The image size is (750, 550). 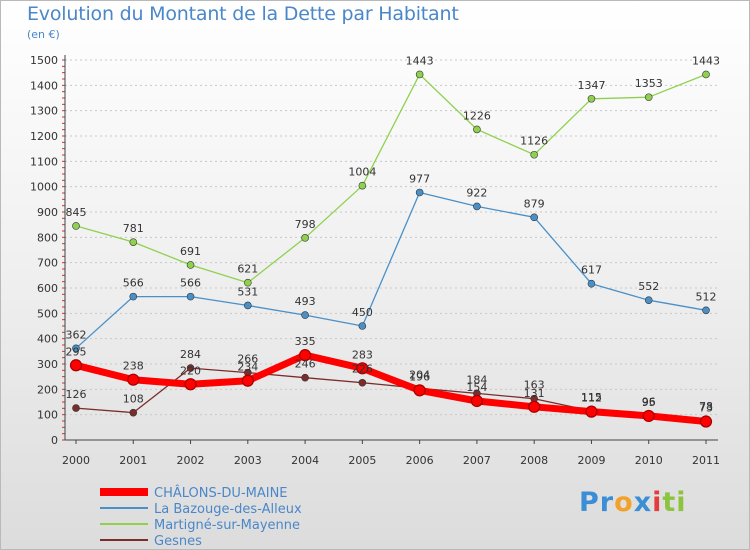 I want to click on y-tick-label: 400, so click(x=47, y=339).